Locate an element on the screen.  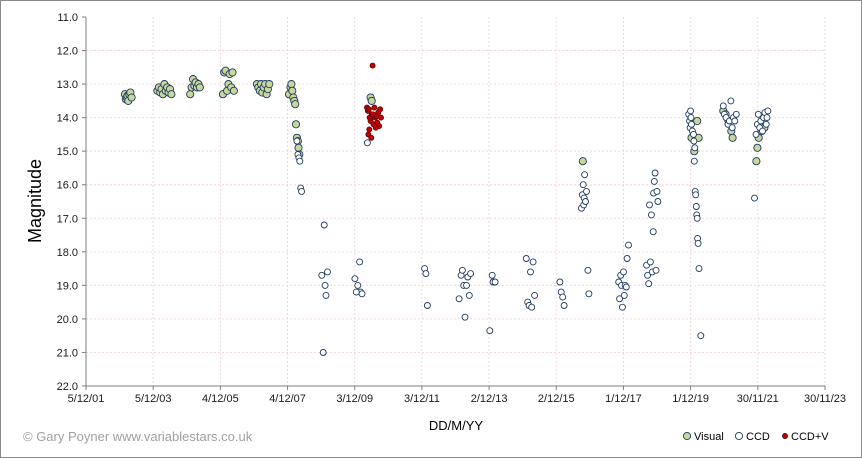
x-tick-label: 5/12/01 is located at coordinates (86, 399).